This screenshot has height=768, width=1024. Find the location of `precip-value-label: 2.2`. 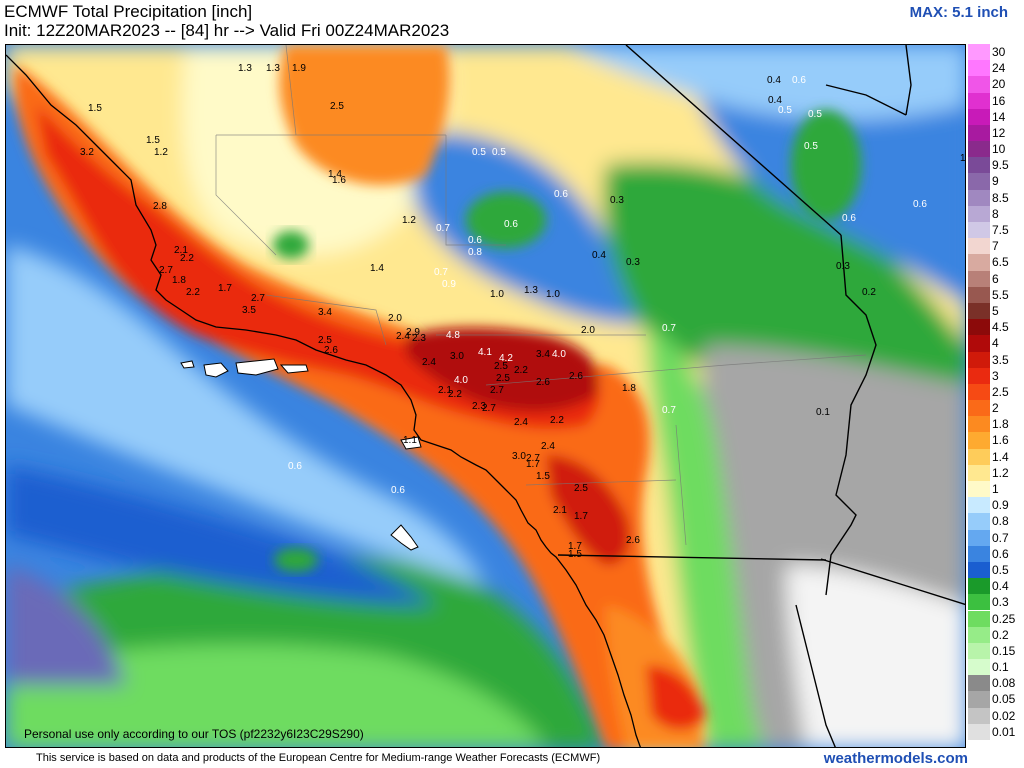

precip-value-label: 2.2 is located at coordinates (193, 292).